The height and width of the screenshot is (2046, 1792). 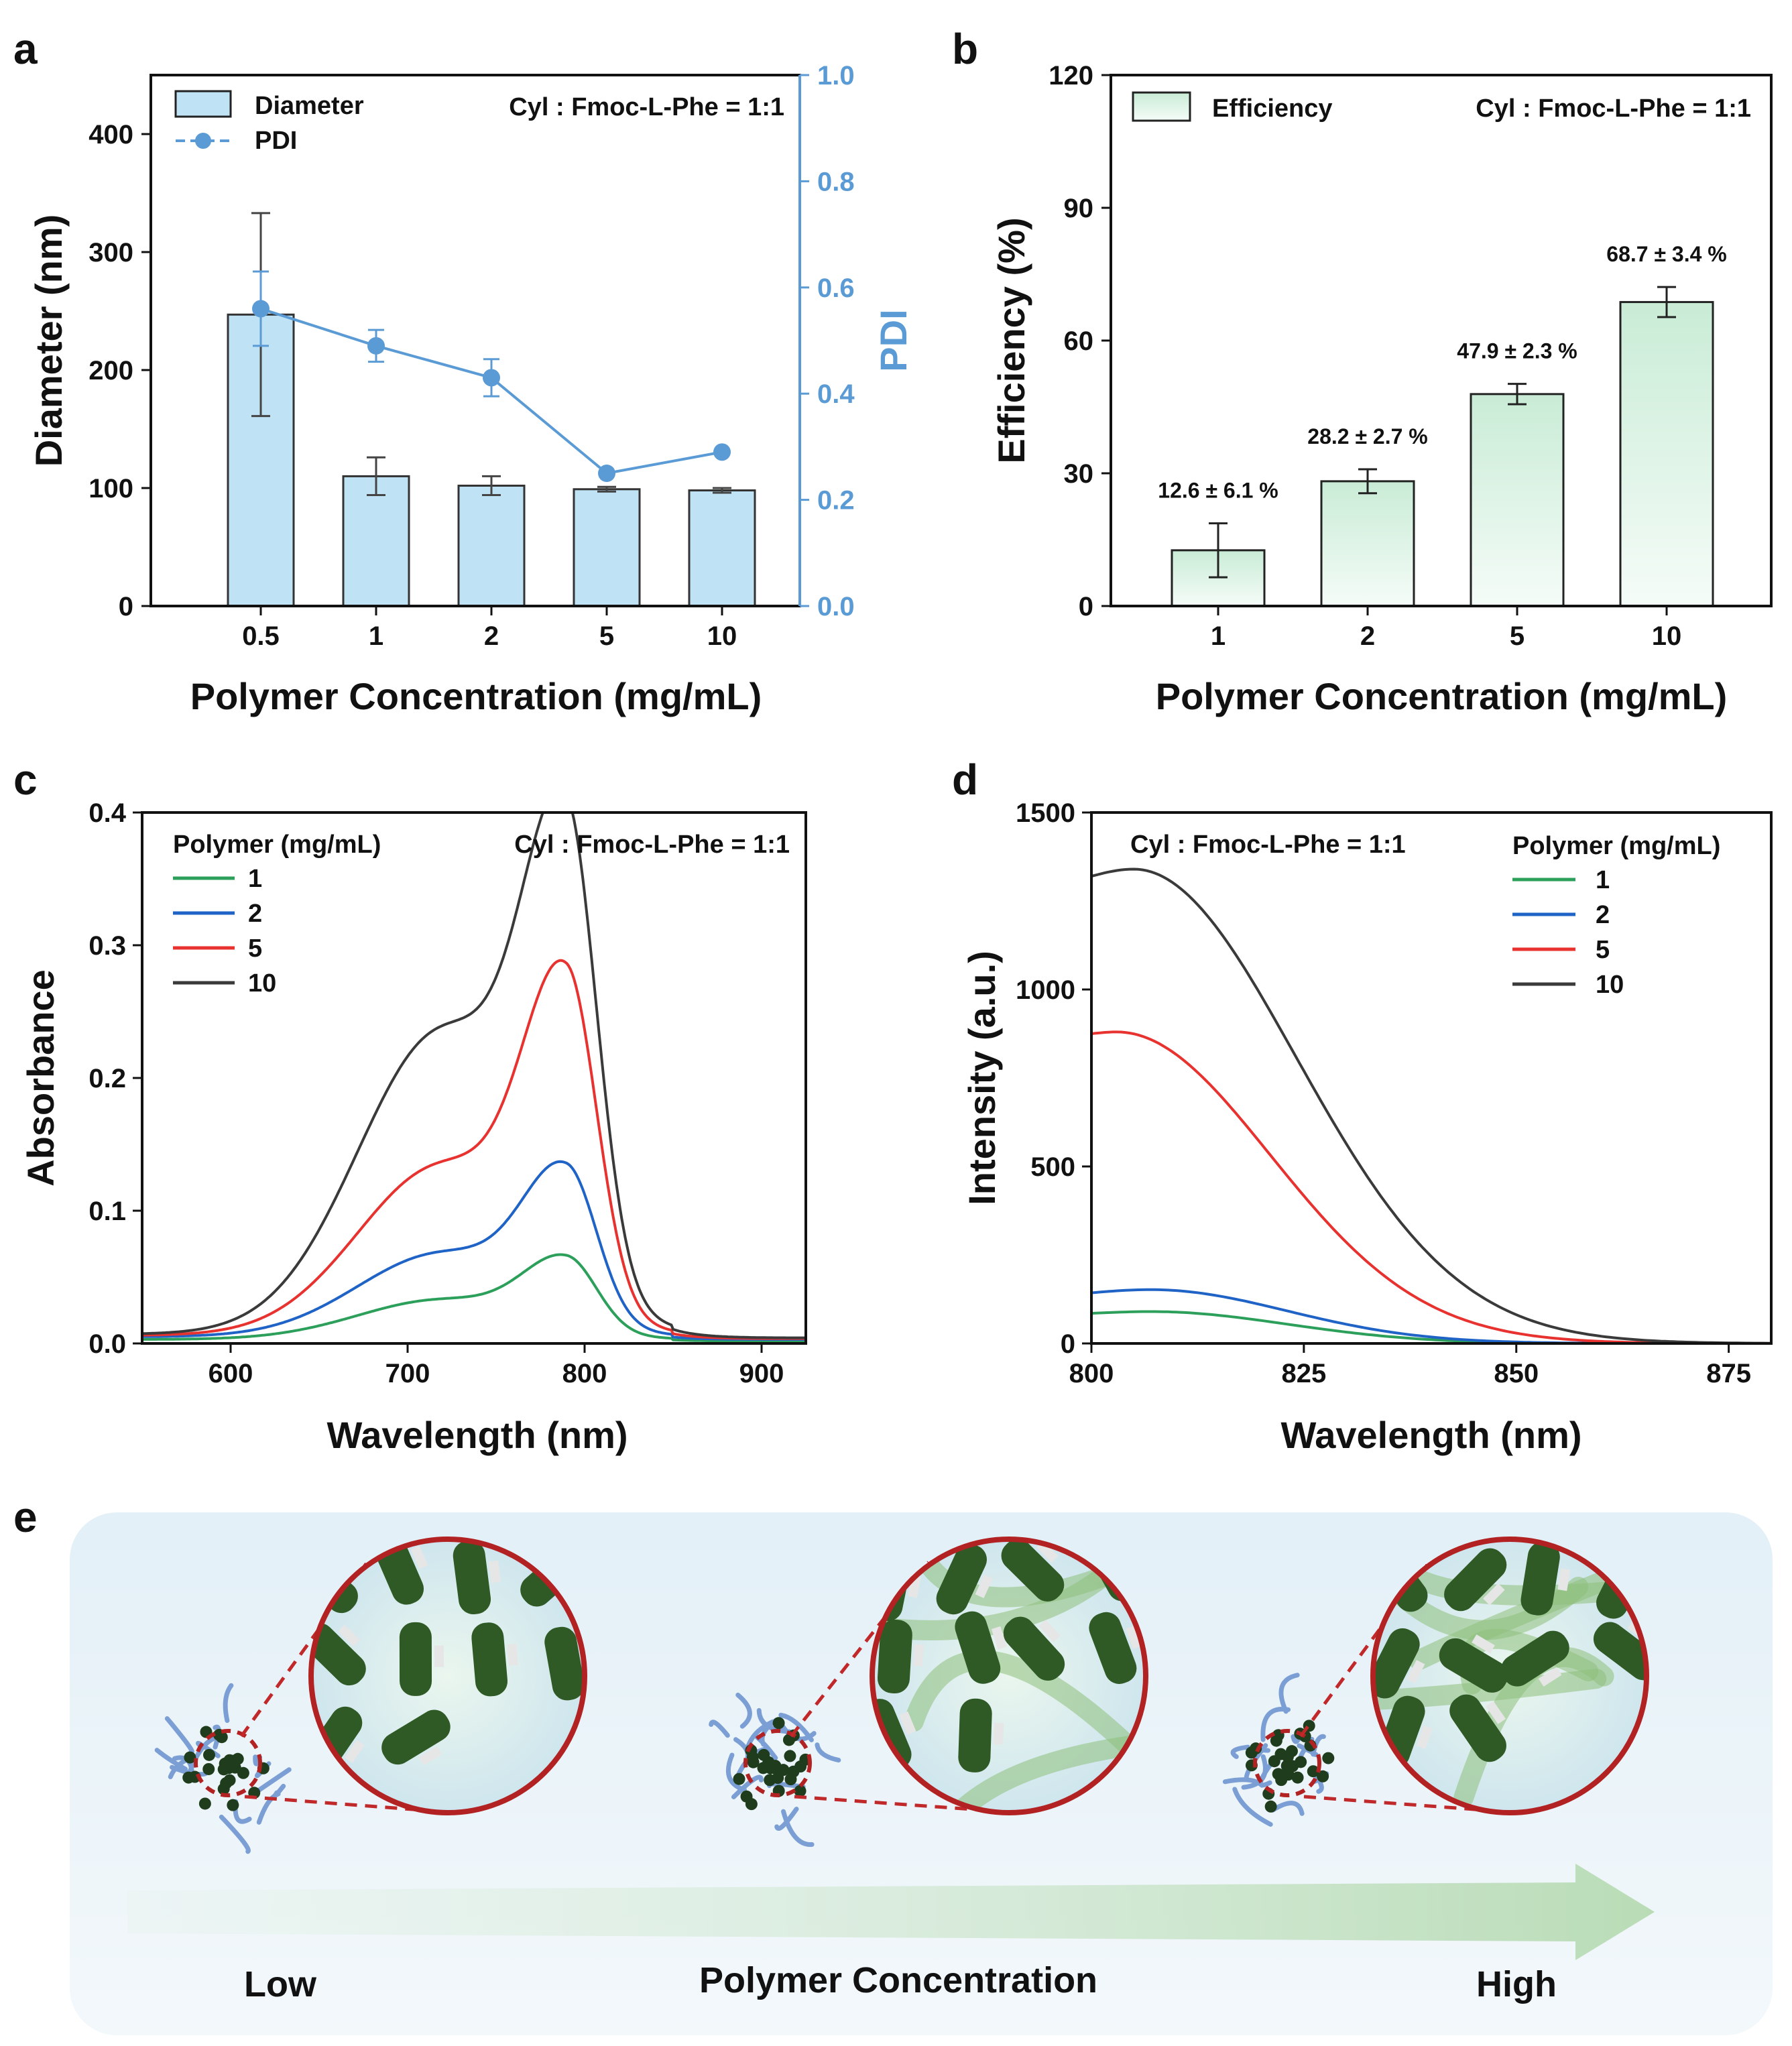 I want to click on a-x-ticks: 0.5 1 2 5 10, so click(x=489, y=628).